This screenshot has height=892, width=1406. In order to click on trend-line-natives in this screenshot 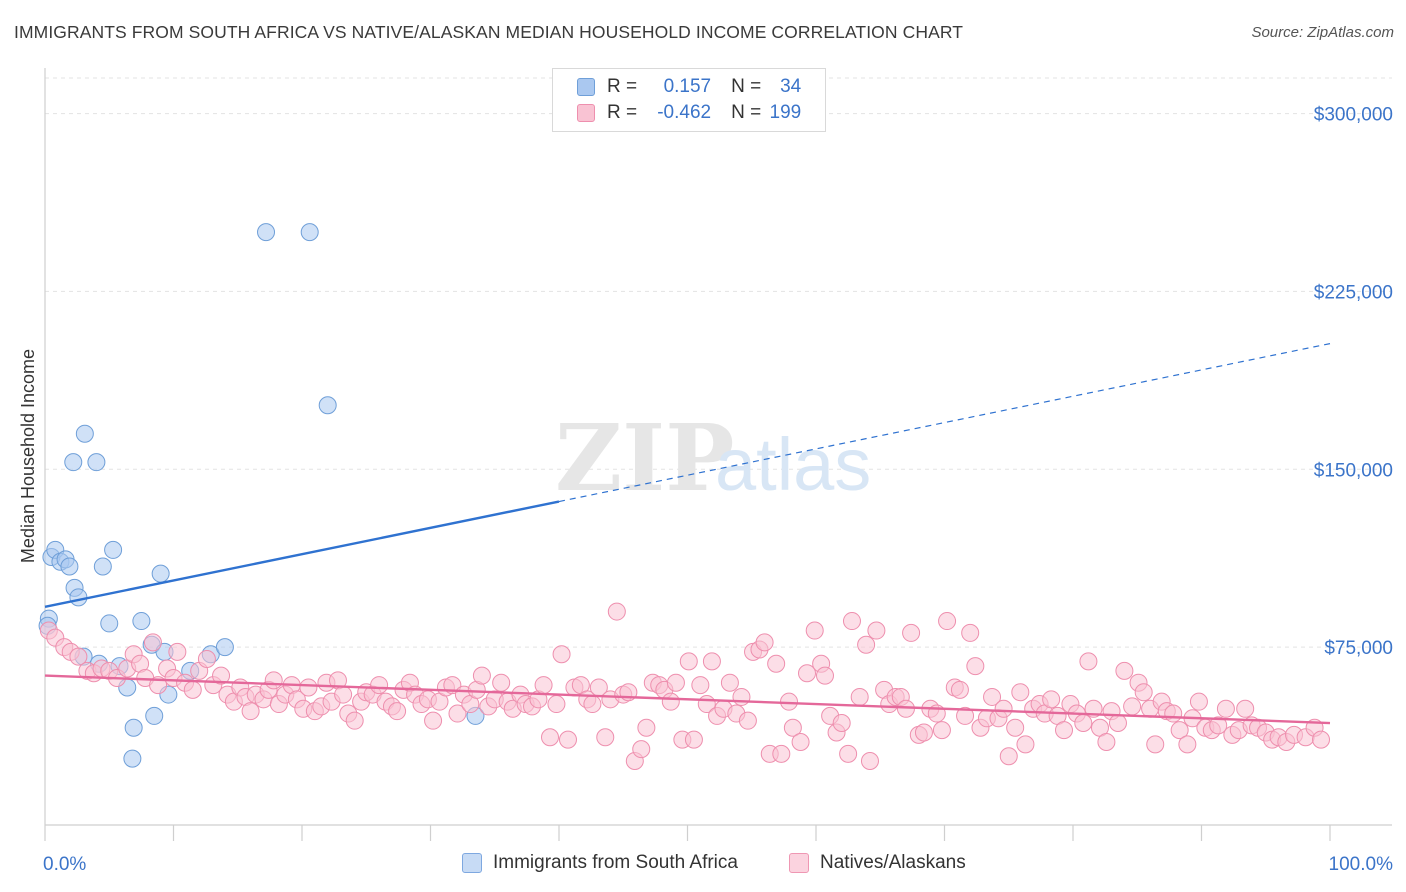, I will do `click(687, 699)`.